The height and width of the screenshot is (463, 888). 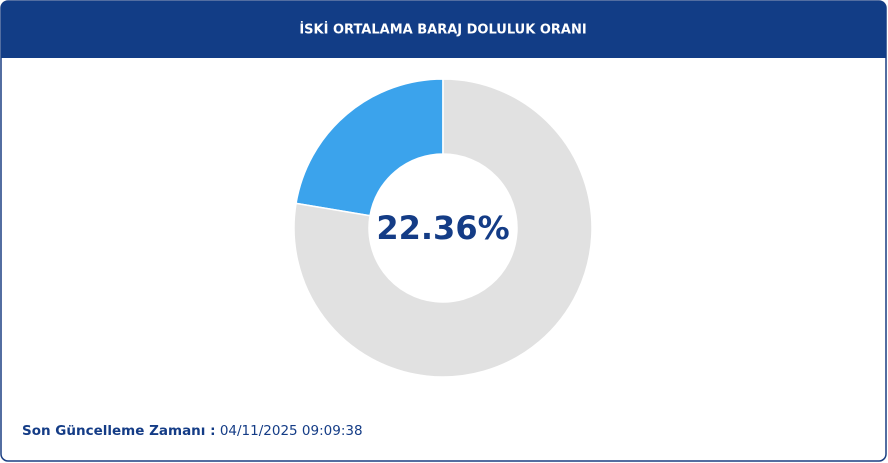 I want to click on footer-timestamp: 04/11/2025 09:09:38, so click(x=291, y=431).